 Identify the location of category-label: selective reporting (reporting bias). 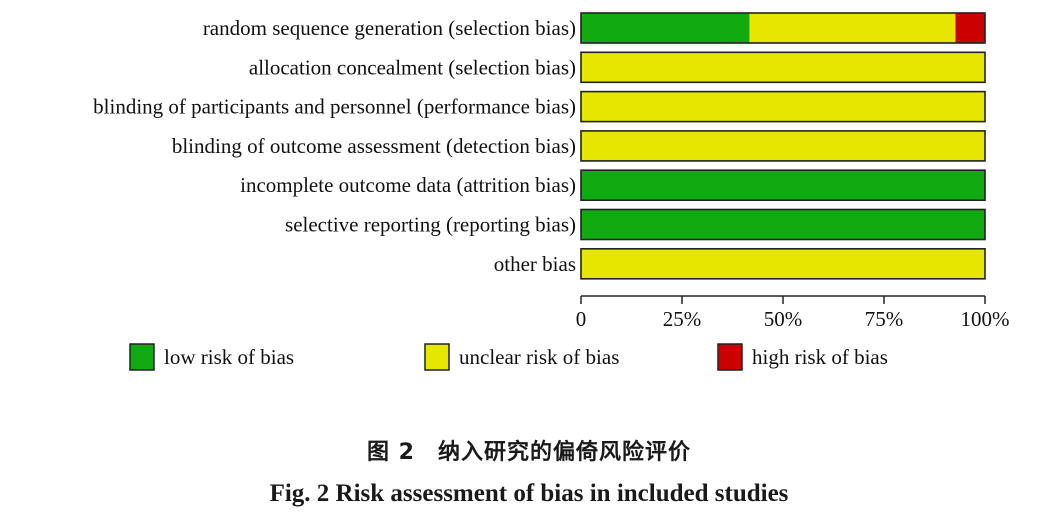
(430, 225).